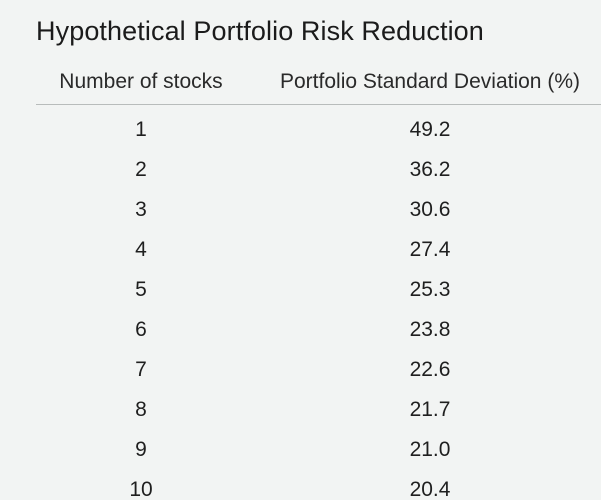  I want to click on table-row: 9 21.0, so click(316, 450).